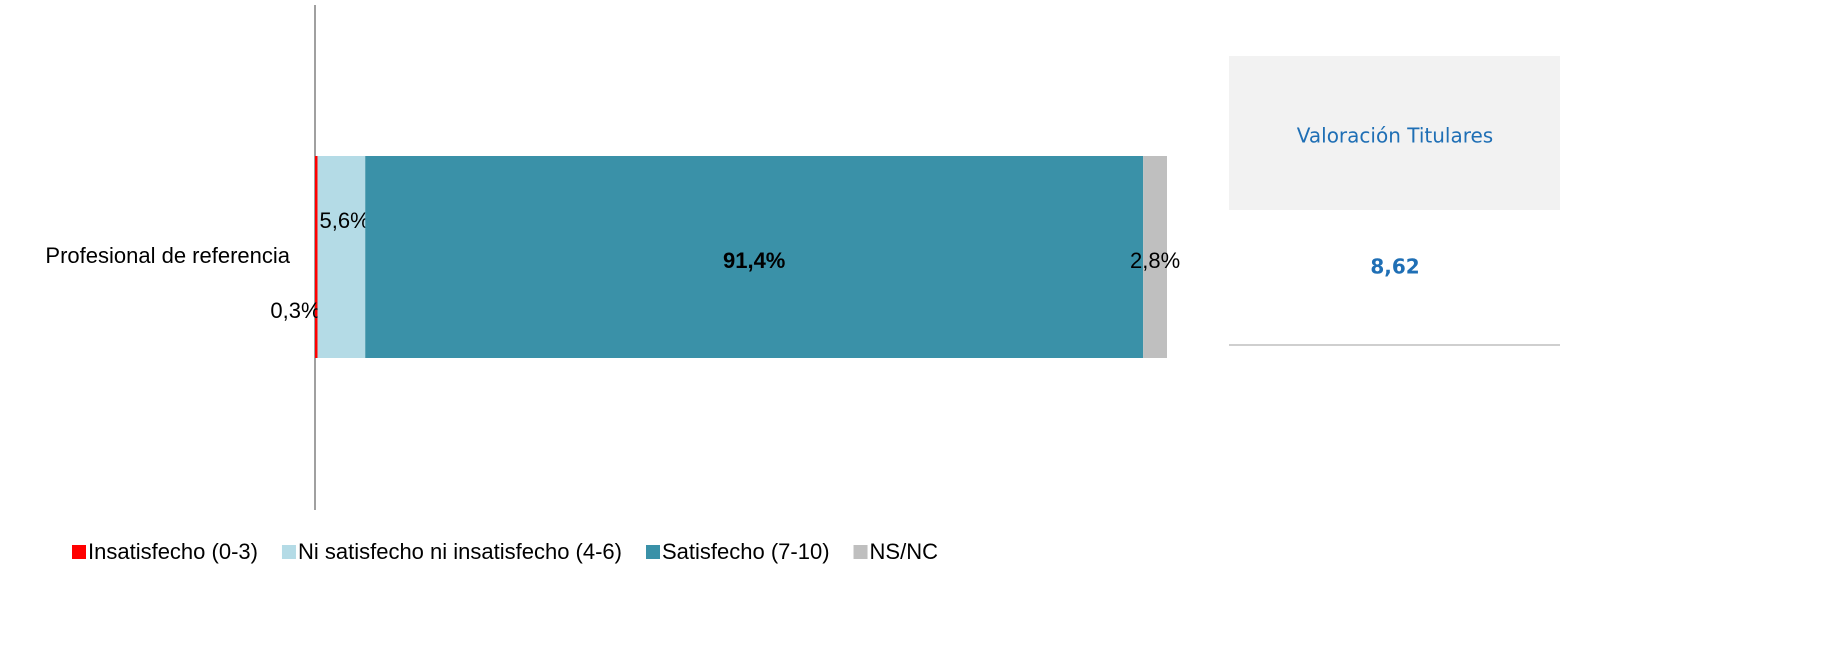 The width and height of the screenshot is (1834, 664). What do you see at coordinates (1394, 267) in the screenshot?
I see `side-value: 8,62` at bounding box center [1394, 267].